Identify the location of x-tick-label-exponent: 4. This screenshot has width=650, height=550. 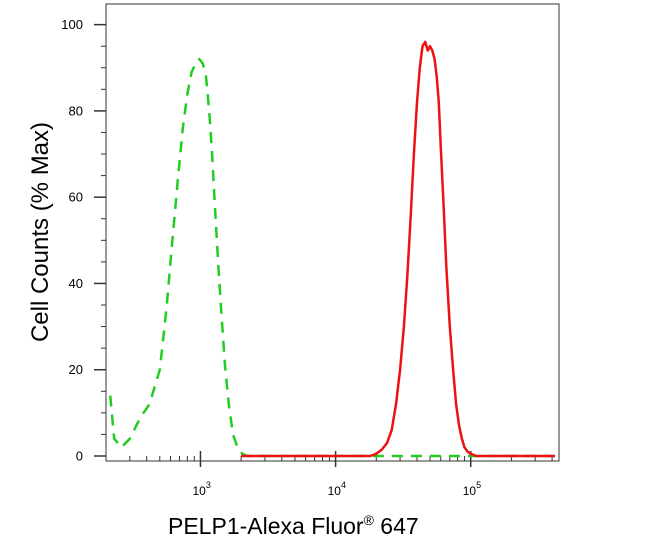
(343, 485).